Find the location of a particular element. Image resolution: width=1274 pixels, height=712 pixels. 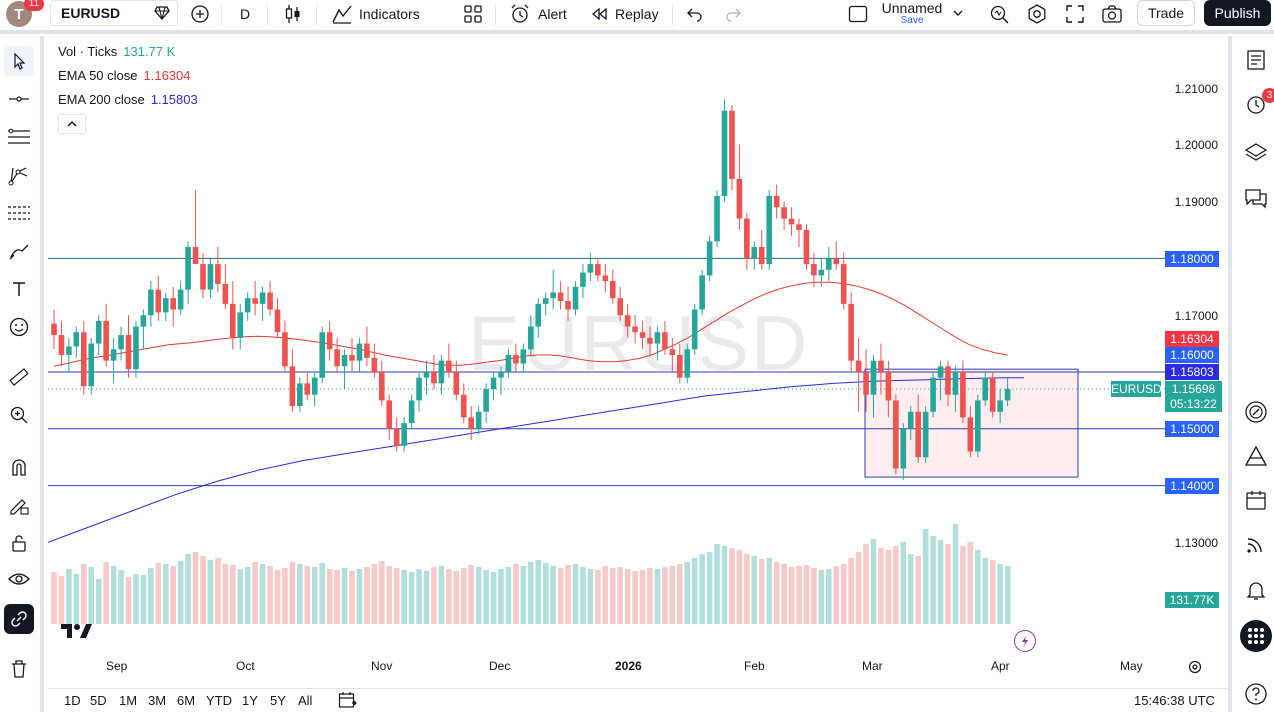

layout-checkbox-icon is located at coordinates (858, 14).